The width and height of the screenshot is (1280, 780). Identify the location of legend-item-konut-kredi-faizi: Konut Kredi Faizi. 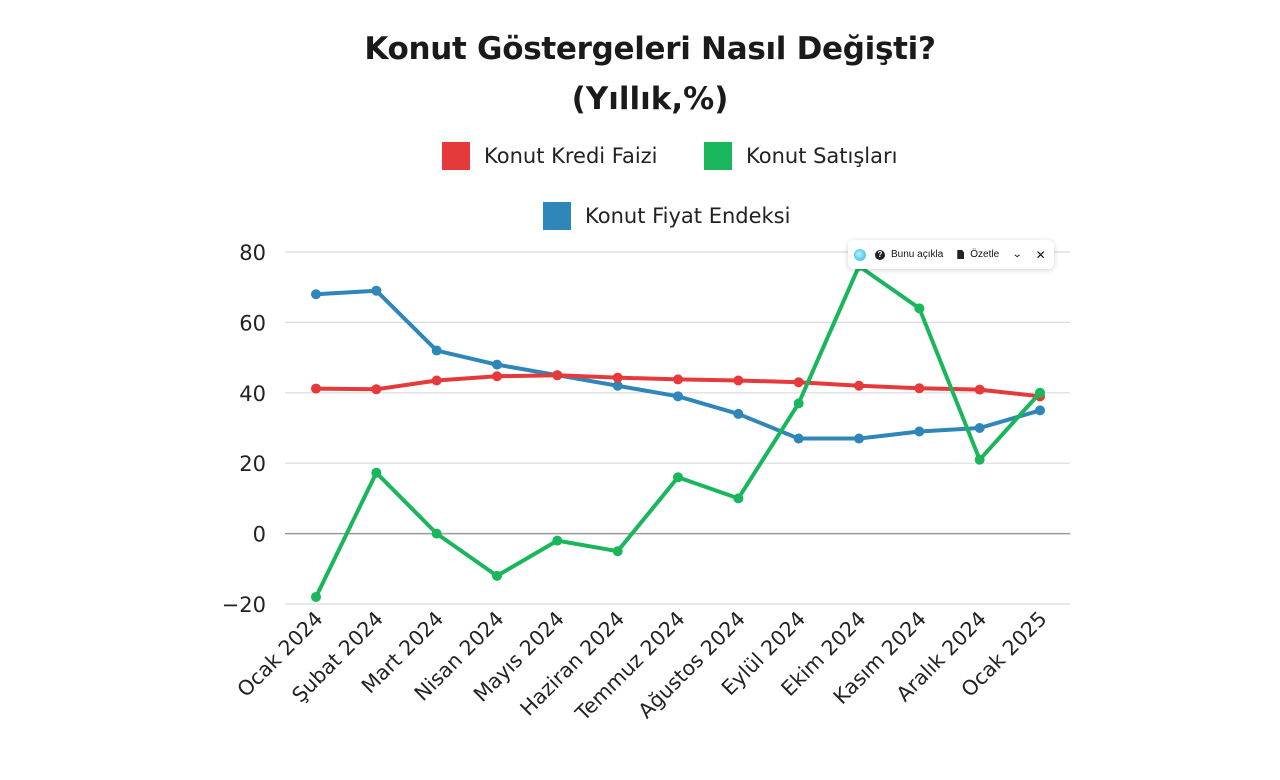
(550, 156).